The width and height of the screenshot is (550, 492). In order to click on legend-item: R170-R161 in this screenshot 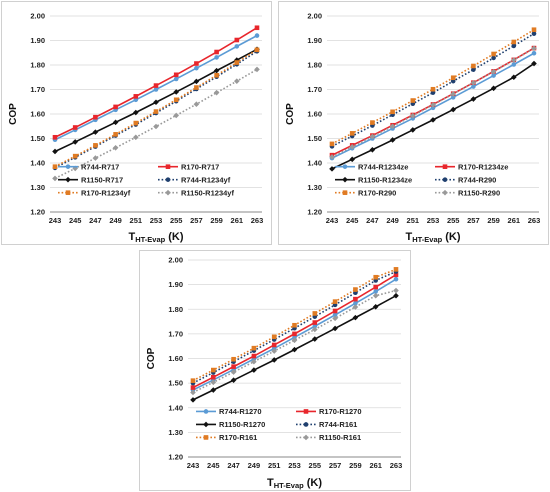, I will do `click(226, 437)`.